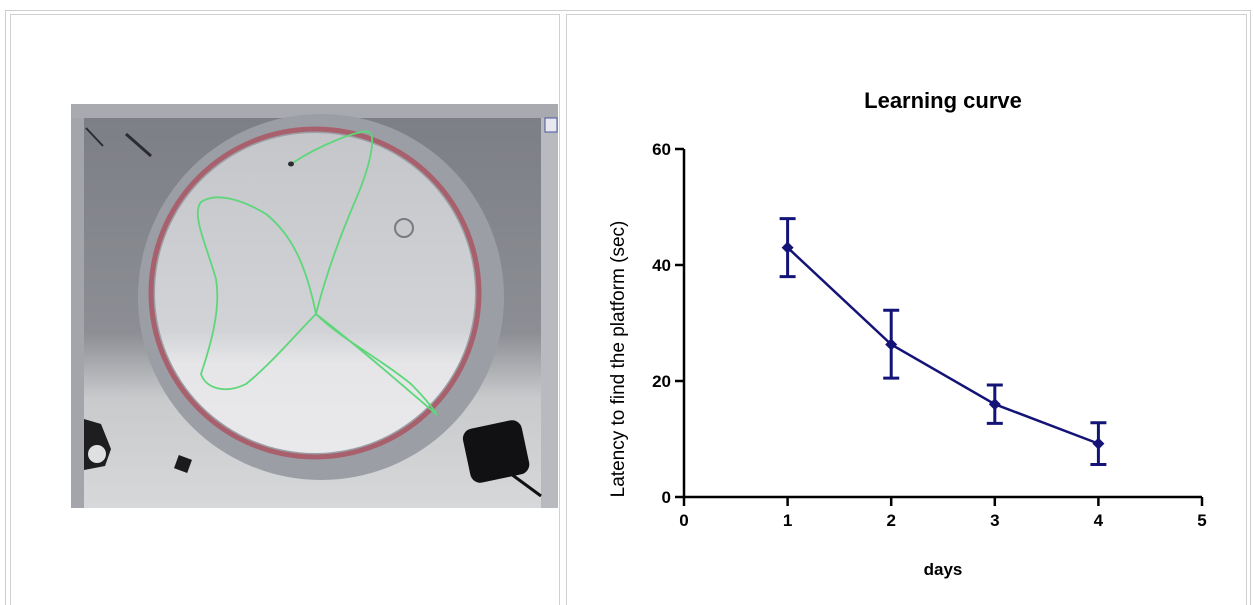 Image resolution: width=1254 pixels, height=605 pixels. Describe the element at coordinates (183, 464) in the screenshot. I see `floor-square-icon` at that location.